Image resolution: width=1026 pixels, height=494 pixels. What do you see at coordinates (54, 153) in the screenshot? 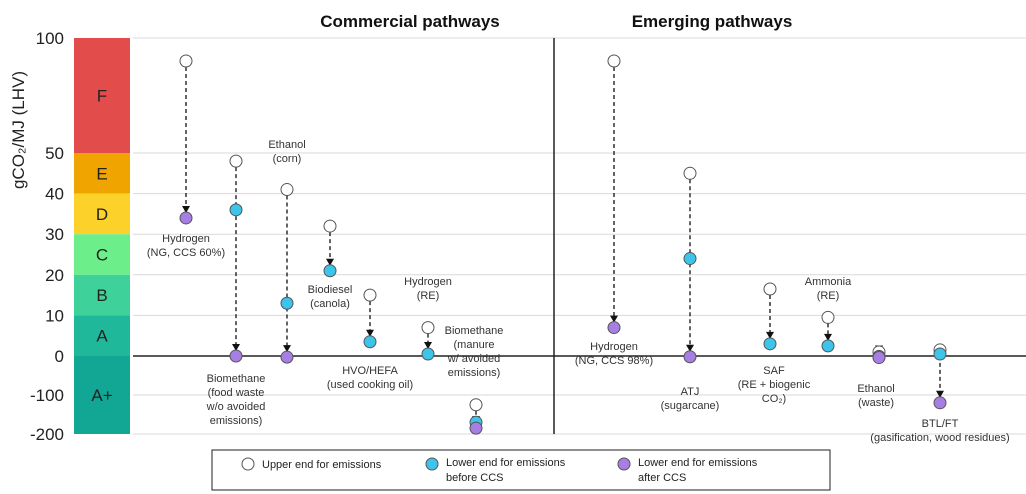
I see `y-tick-label: 50` at bounding box center [54, 153].